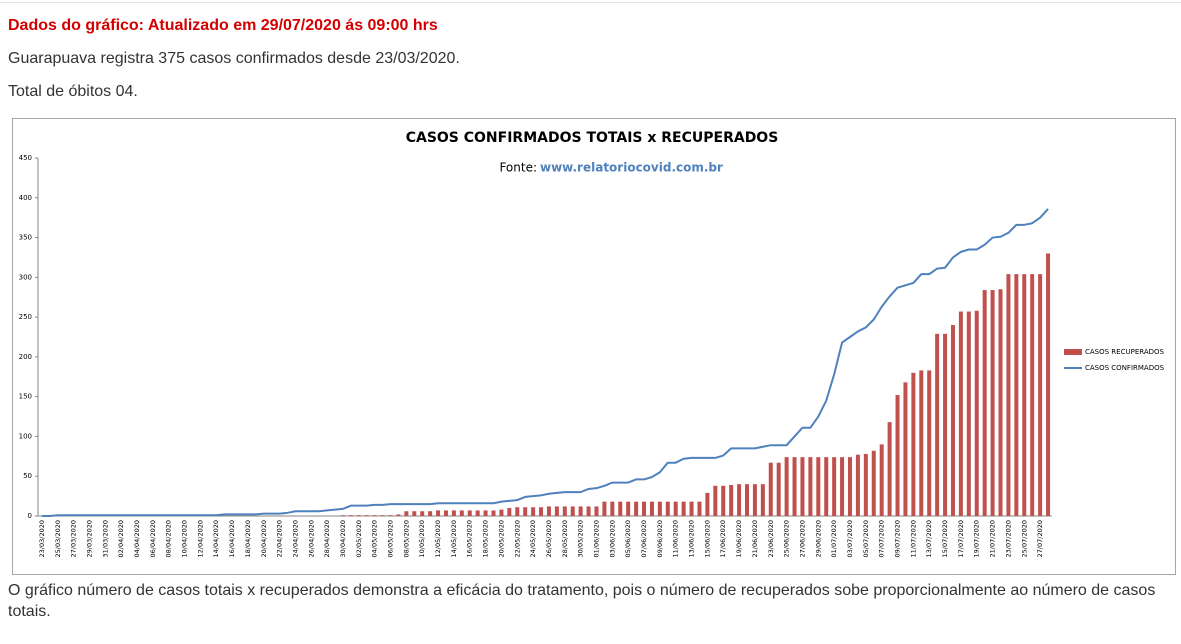 This screenshot has width=1181, height=644. What do you see at coordinates (280, 538) in the screenshot?
I see `x-tick-label: 22/04/2020` at bounding box center [280, 538].